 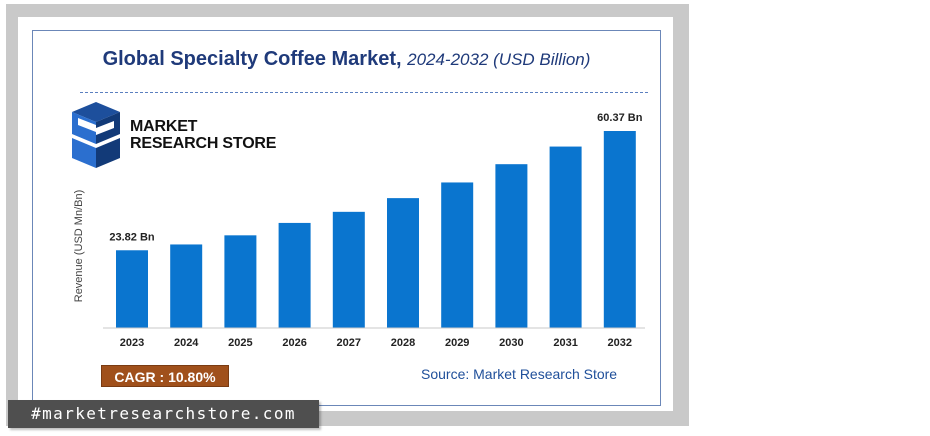 I want to click on data-label: 60.37 Bn, so click(x=620, y=118).